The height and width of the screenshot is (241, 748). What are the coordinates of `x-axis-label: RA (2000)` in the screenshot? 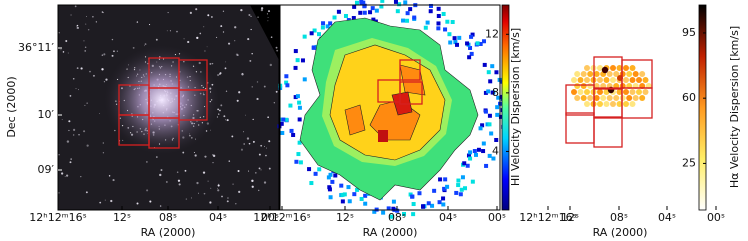 It's located at (620, 232).